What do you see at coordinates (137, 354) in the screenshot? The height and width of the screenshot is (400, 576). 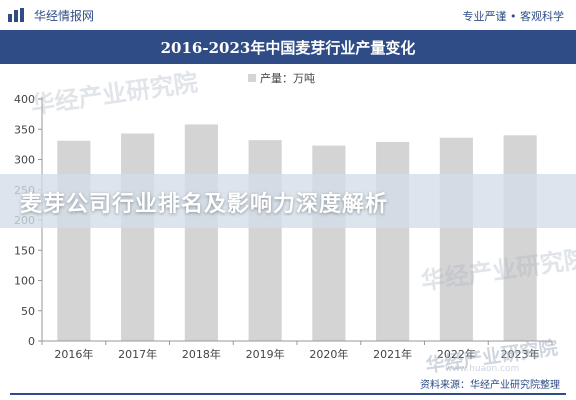 I see `x-tick-label: 2017年` at bounding box center [137, 354].